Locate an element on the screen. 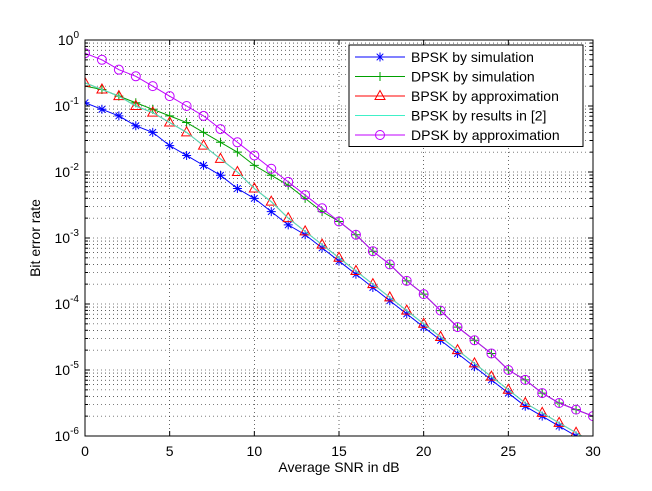 The width and height of the screenshot is (652, 491). legend-label: BPSK by results in [2] is located at coordinates (478, 116).